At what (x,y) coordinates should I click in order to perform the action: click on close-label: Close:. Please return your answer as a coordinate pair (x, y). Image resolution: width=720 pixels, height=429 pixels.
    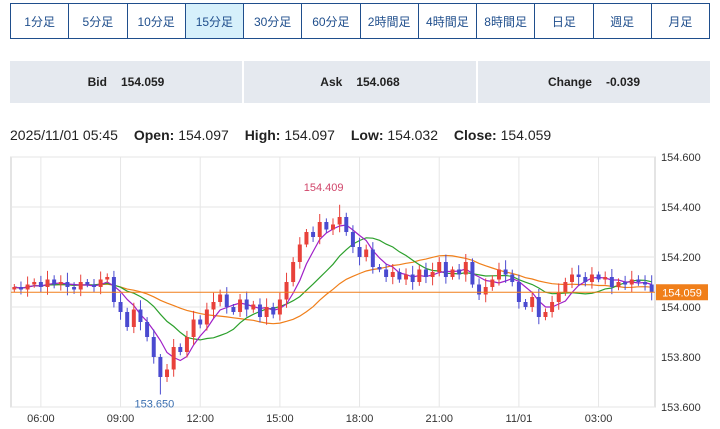
    Looking at the image, I should click on (475, 135).